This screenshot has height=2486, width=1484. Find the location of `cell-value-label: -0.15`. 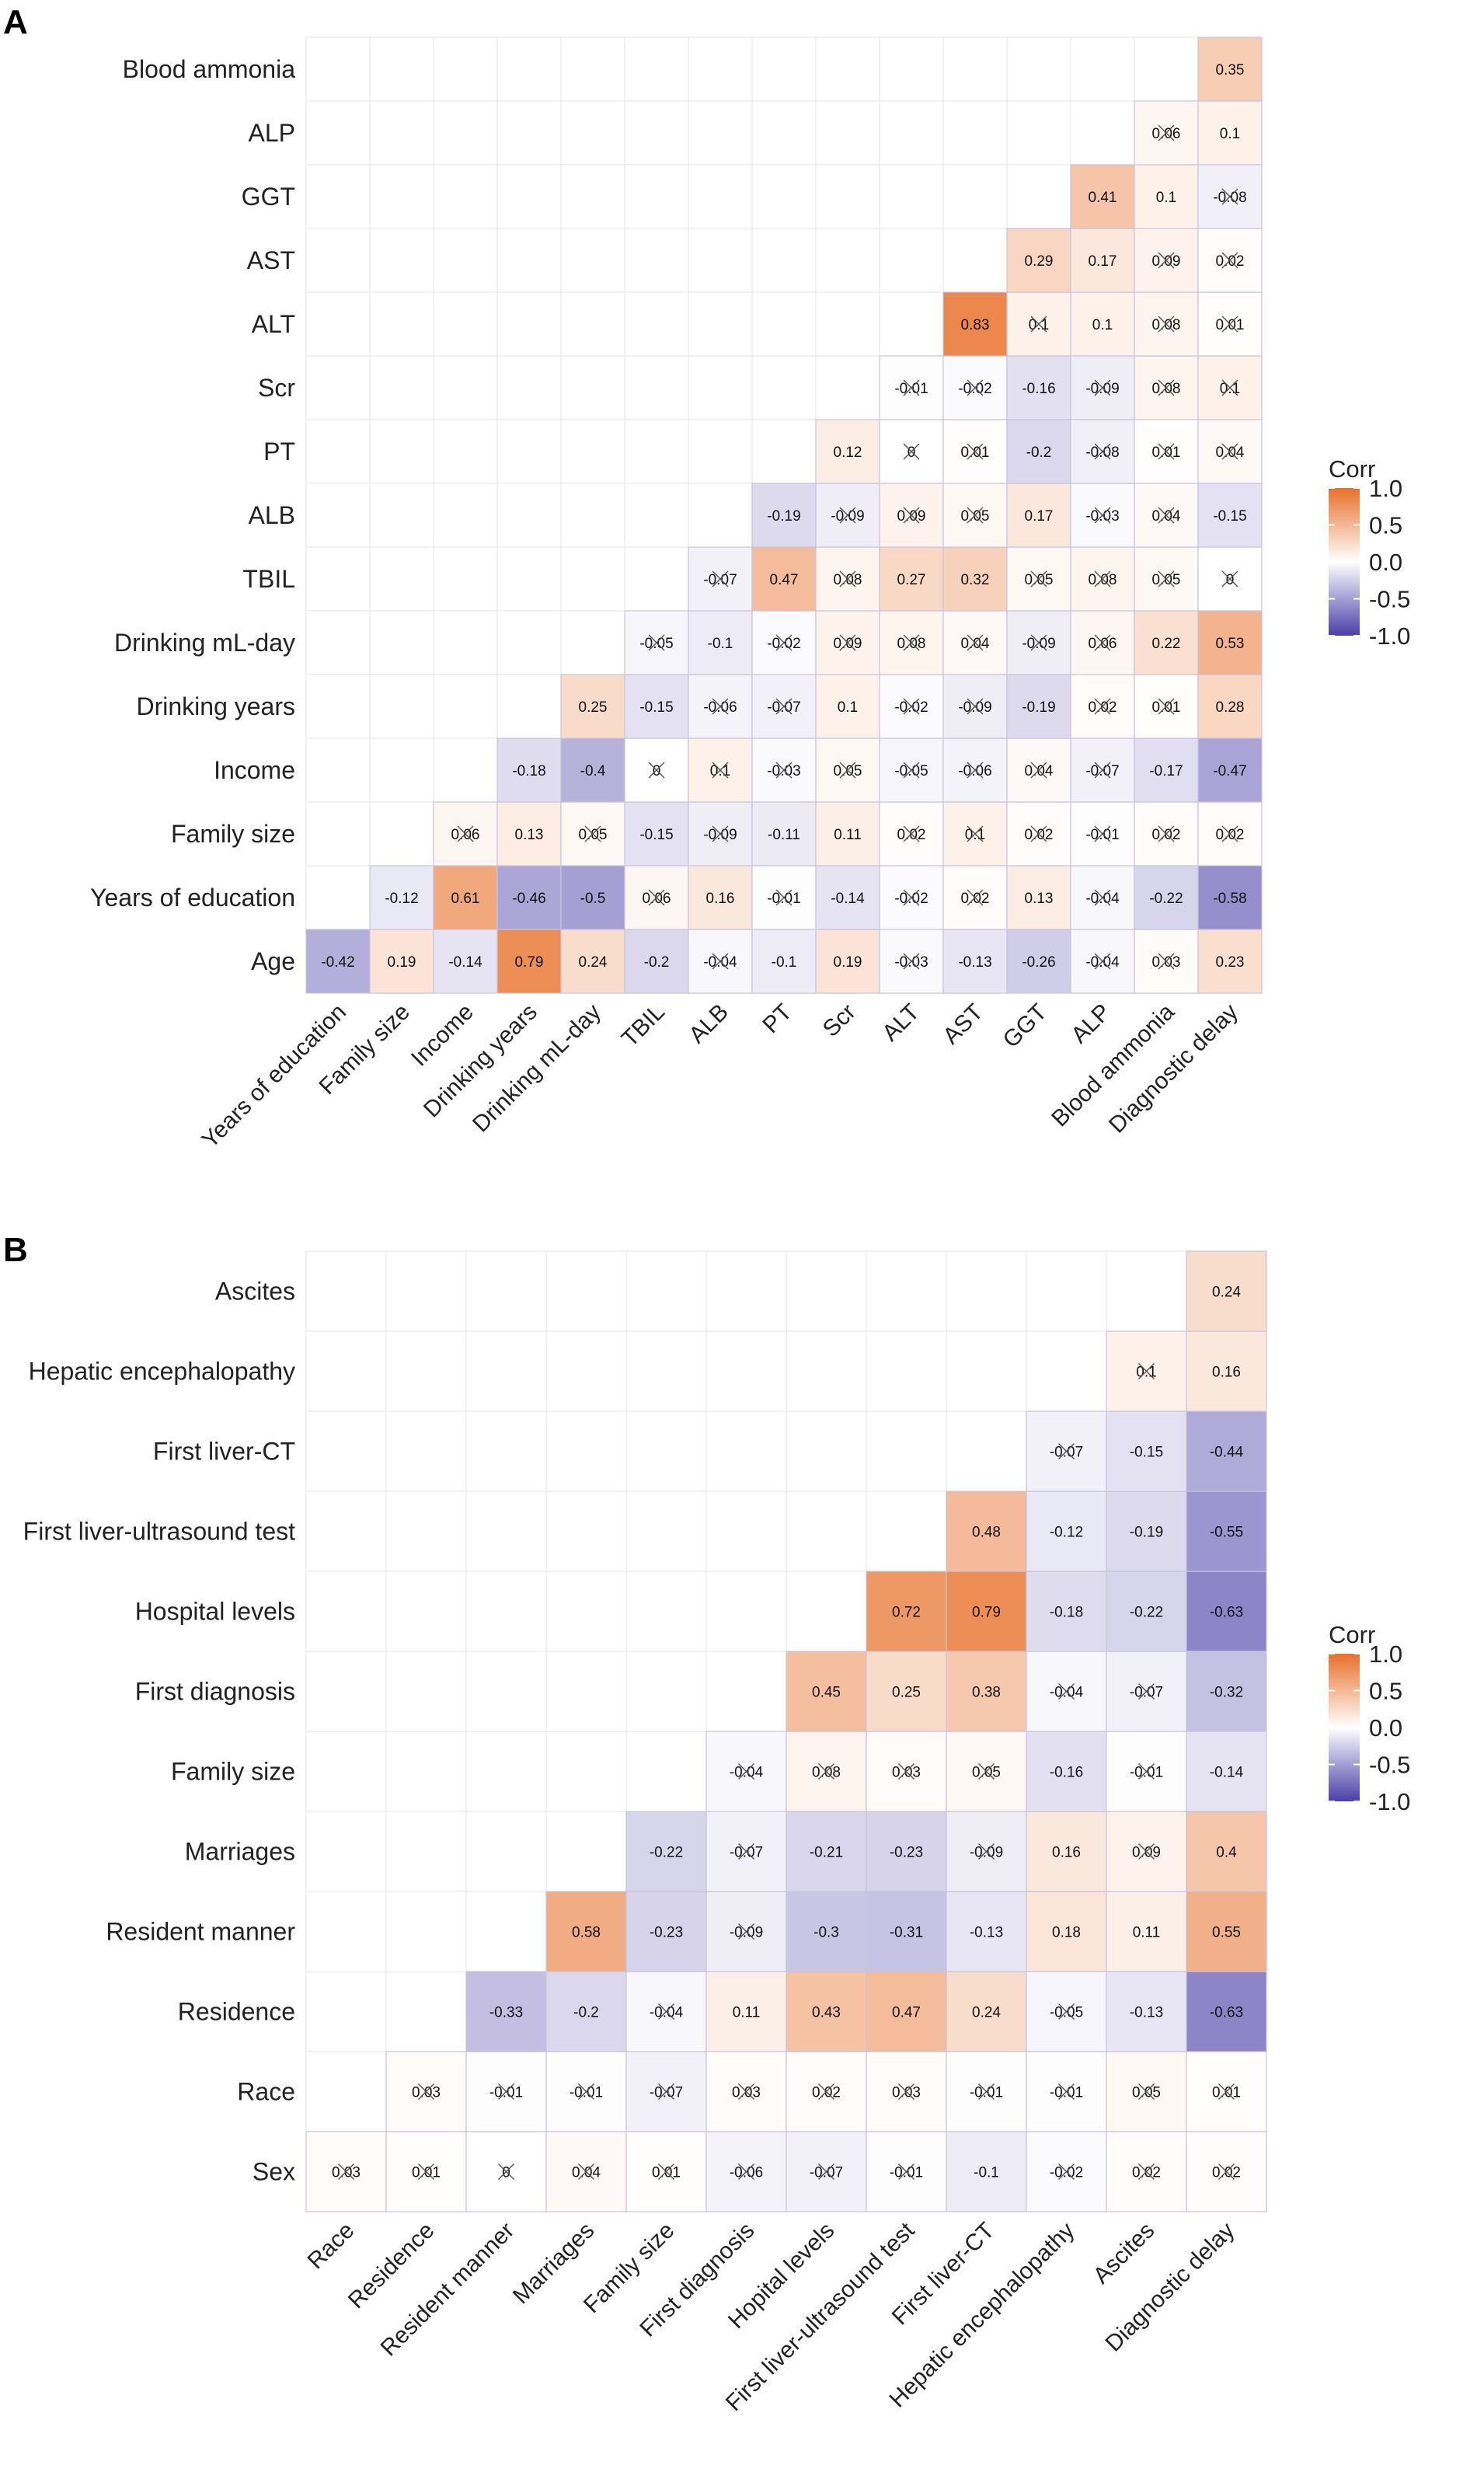

cell-value-label: -0.15 is located at coordinates (1146, 1453).